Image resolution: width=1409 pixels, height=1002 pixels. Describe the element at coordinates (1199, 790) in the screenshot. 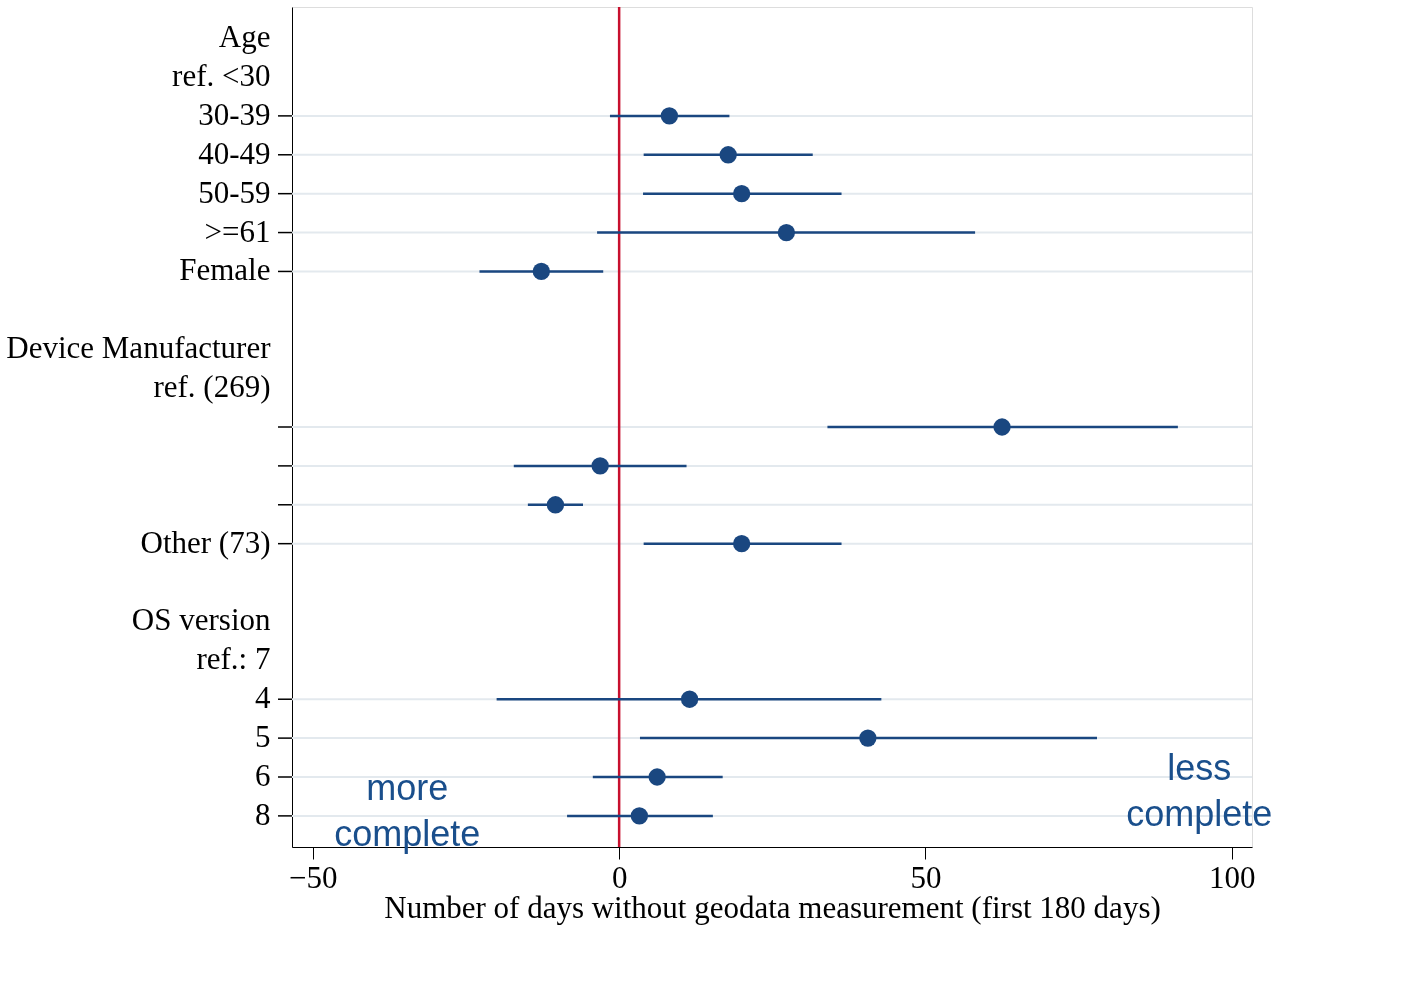

I see `annotation: less complete` at that location.